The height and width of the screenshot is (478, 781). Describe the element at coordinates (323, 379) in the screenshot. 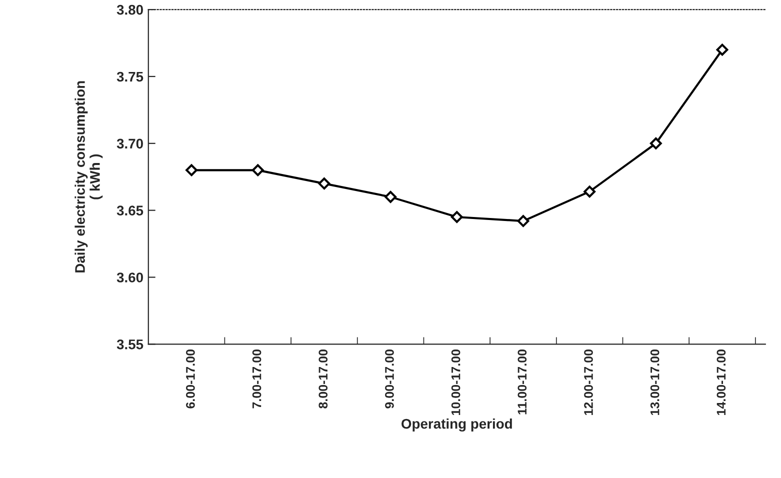

I see `x-tick-label: 8.00-17.00` at that location.